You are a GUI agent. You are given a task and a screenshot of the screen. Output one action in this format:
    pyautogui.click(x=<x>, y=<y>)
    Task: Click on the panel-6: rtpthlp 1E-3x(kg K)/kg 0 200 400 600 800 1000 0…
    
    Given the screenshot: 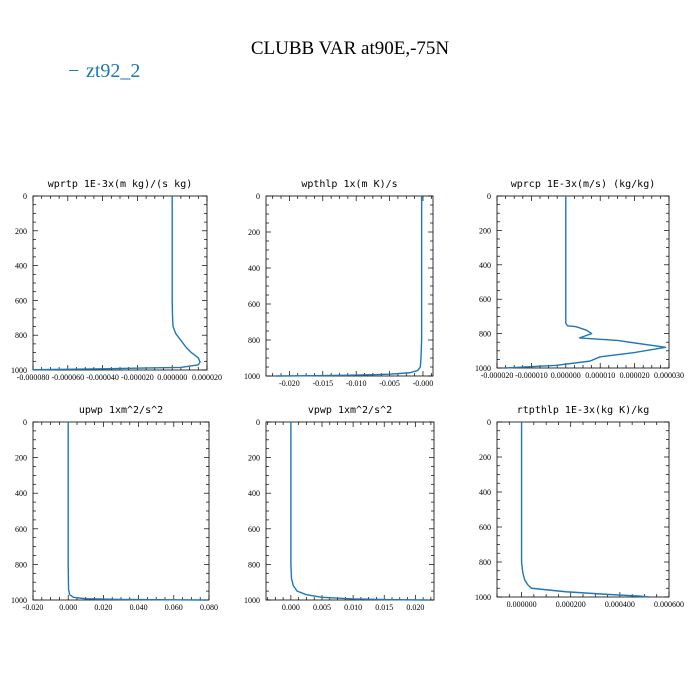 What is the action you would take?
    pyautogui.click(x=579, y=507)
    